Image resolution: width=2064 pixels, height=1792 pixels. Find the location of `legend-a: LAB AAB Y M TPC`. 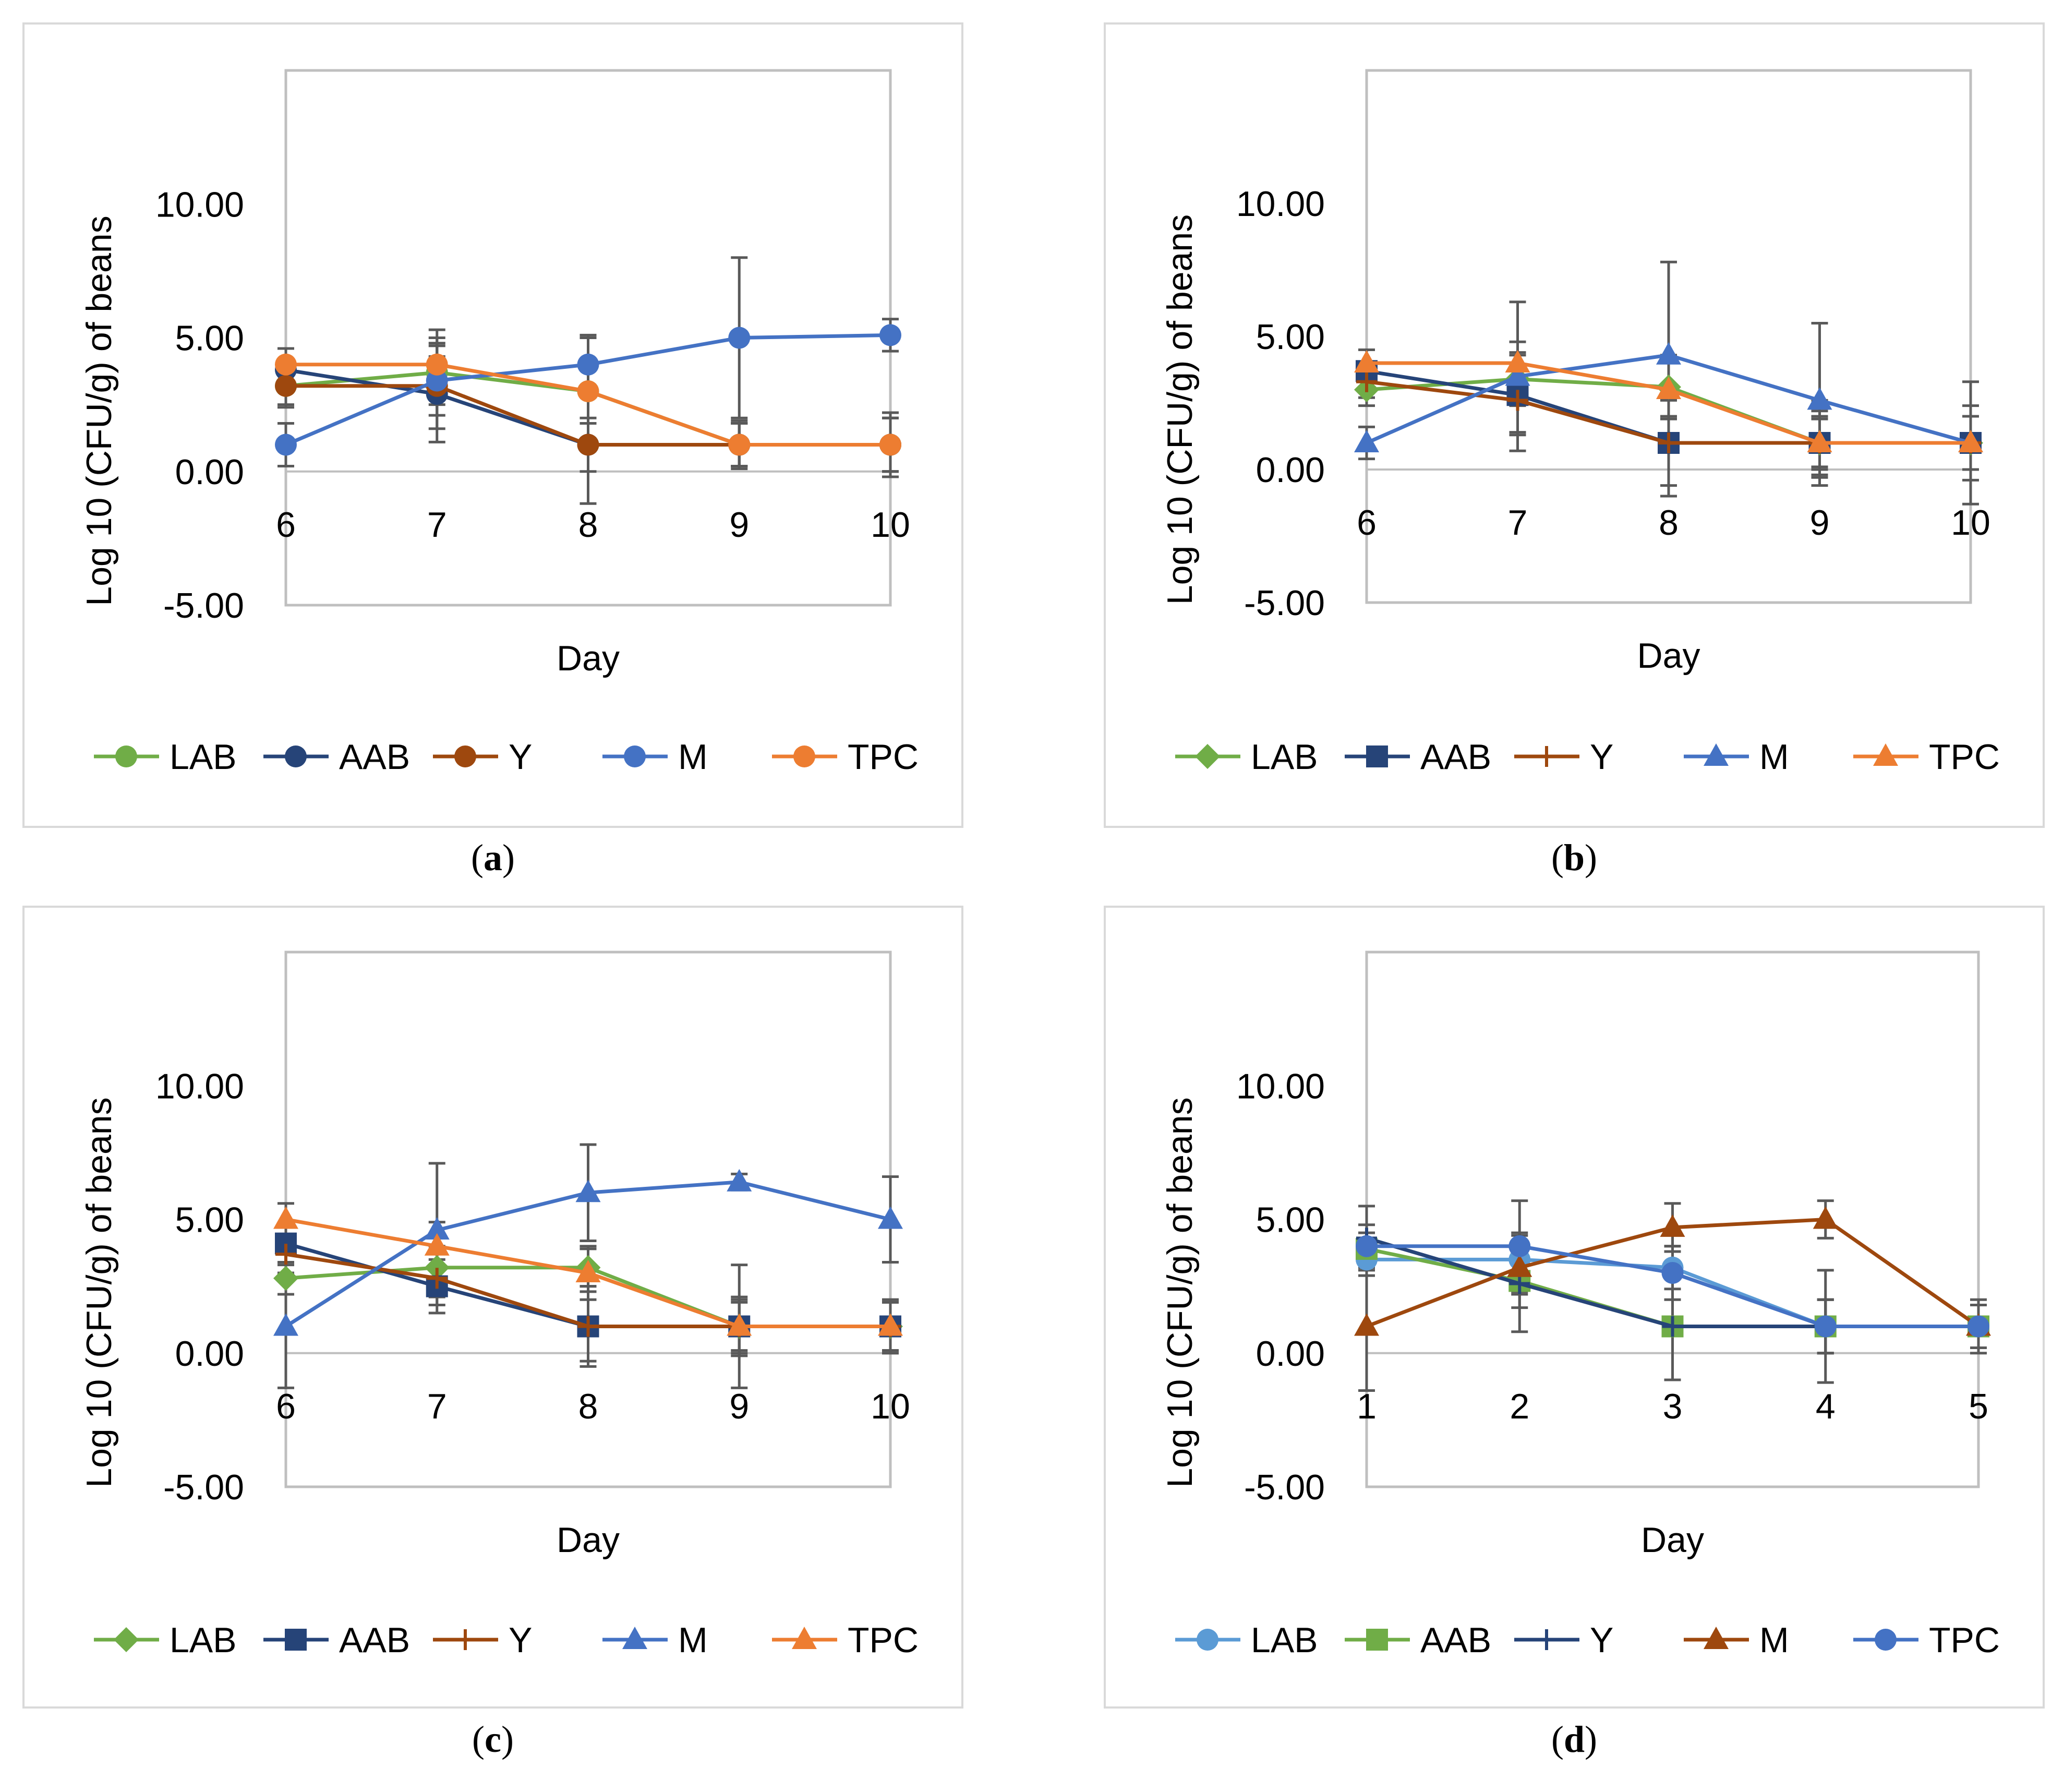

legend-a: LAB AAB Y M TPC is located at coordinates (506, 757).